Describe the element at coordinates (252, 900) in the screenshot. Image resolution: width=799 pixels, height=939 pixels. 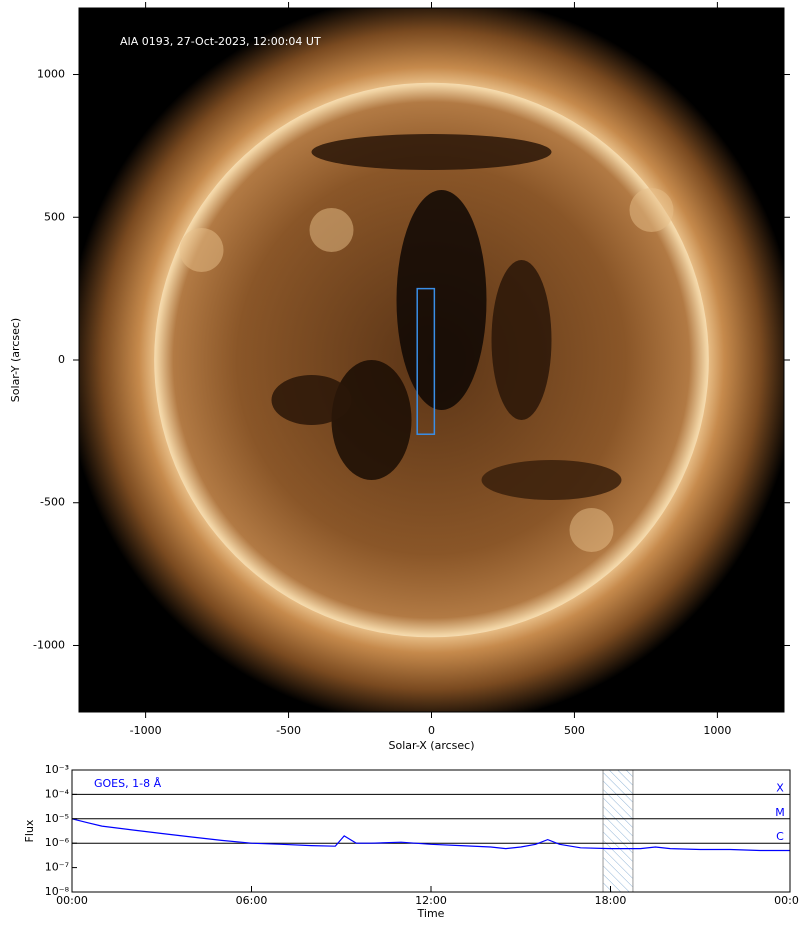
I see `x-tick-label: 06:00` at that location.